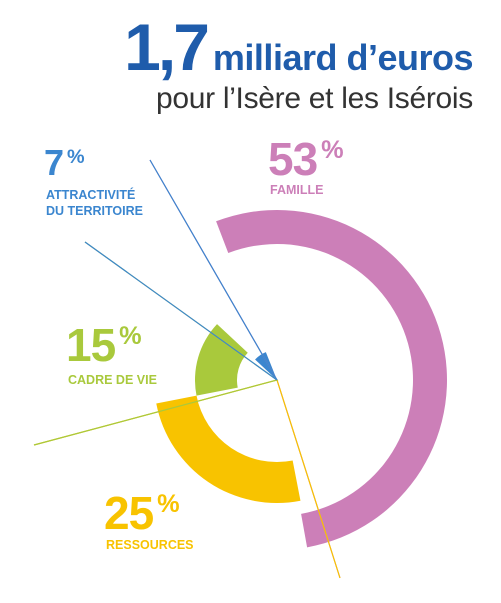 The width and height of the screenshot is (501, 603). Describe the element at coordinates (332, 150) in the screenshot. I see `famille-unit: %` at that location.